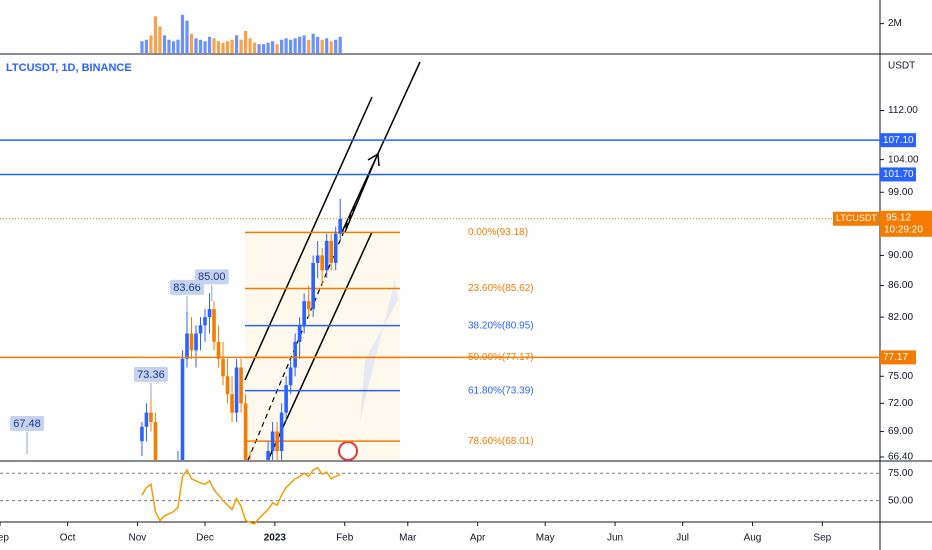  What do you see at coordinates (900, 255) in the screenshot?
I see `y-tick-label: 90.00` at bounding box center [900, 255].